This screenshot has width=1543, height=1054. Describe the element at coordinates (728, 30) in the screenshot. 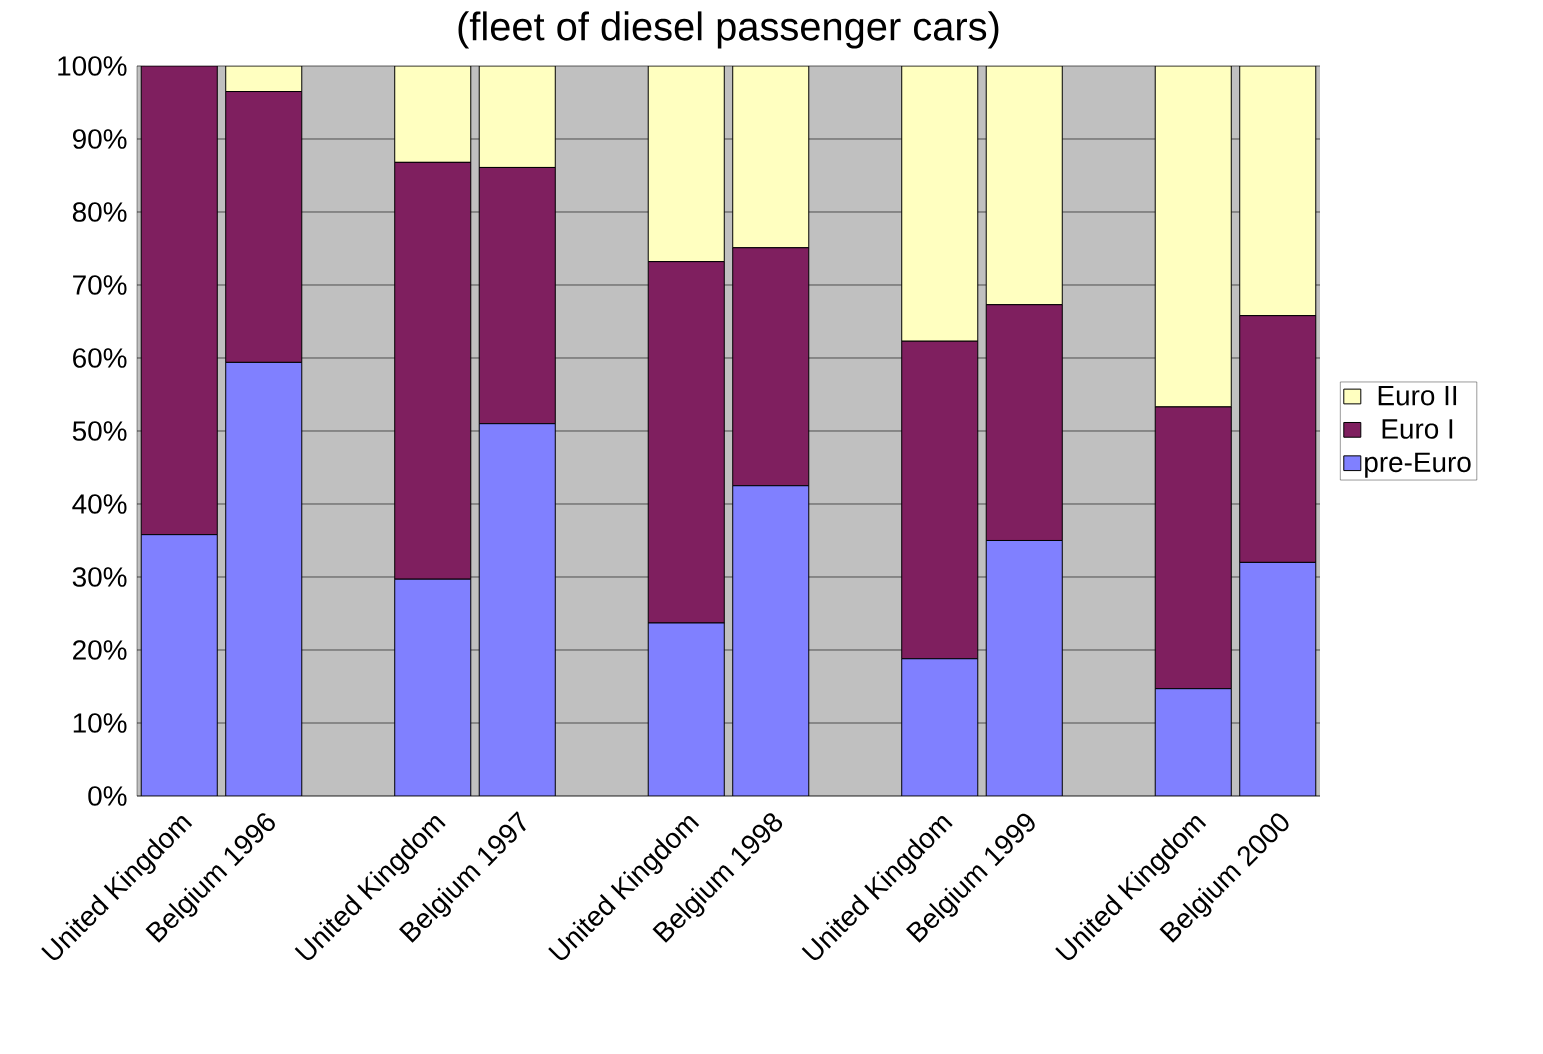

I see `chart-title: (fleet of diesel passenger cars)` at that location.